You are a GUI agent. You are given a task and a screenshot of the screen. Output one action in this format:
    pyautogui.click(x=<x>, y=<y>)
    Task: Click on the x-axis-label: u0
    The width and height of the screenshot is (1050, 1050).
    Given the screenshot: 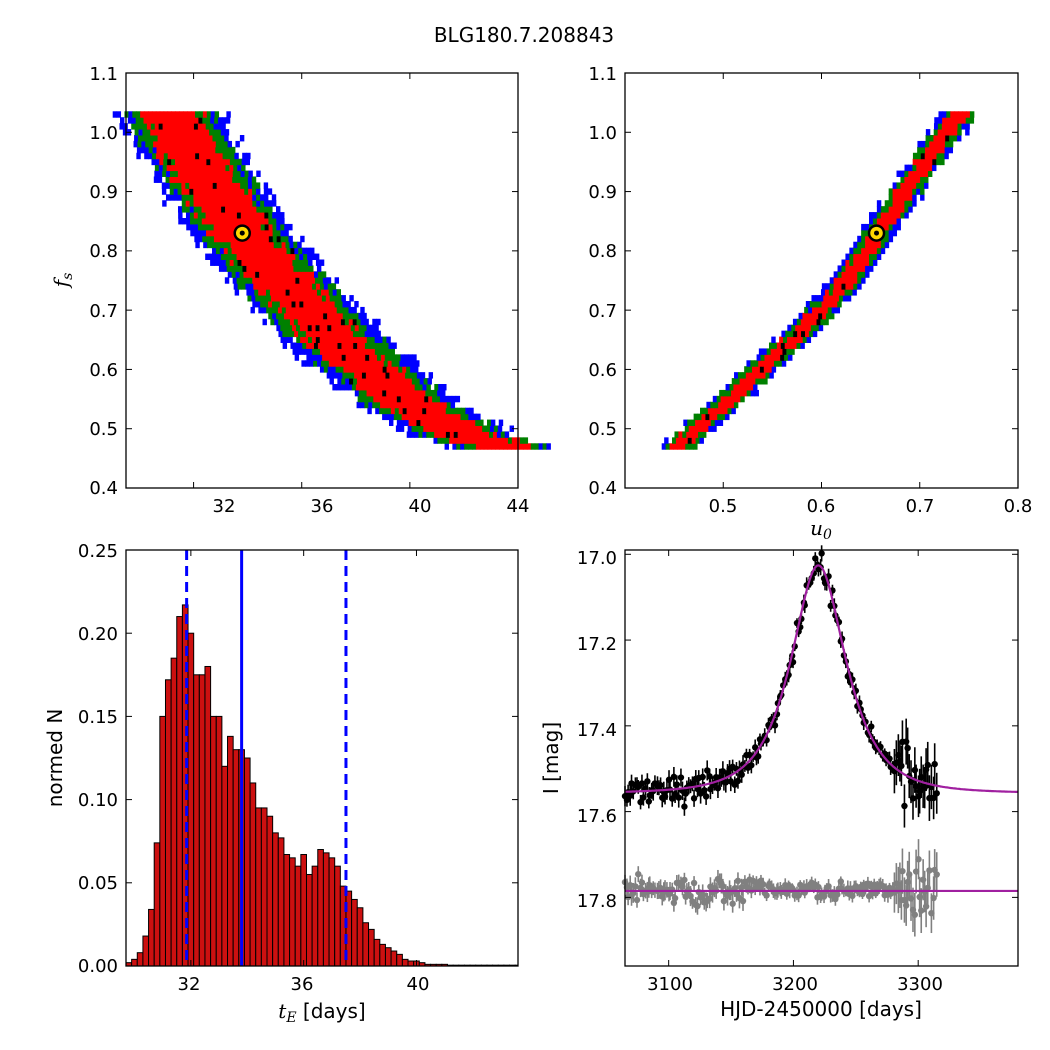 What is the action you would take?
    pyautogui.click(x=821, y=529)
    